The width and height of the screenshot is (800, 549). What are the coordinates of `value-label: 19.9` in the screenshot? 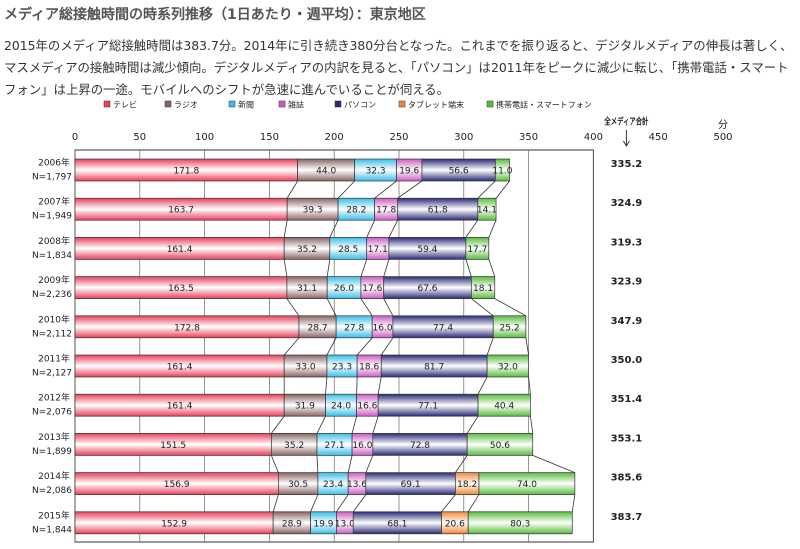 It's located at (323, 524).